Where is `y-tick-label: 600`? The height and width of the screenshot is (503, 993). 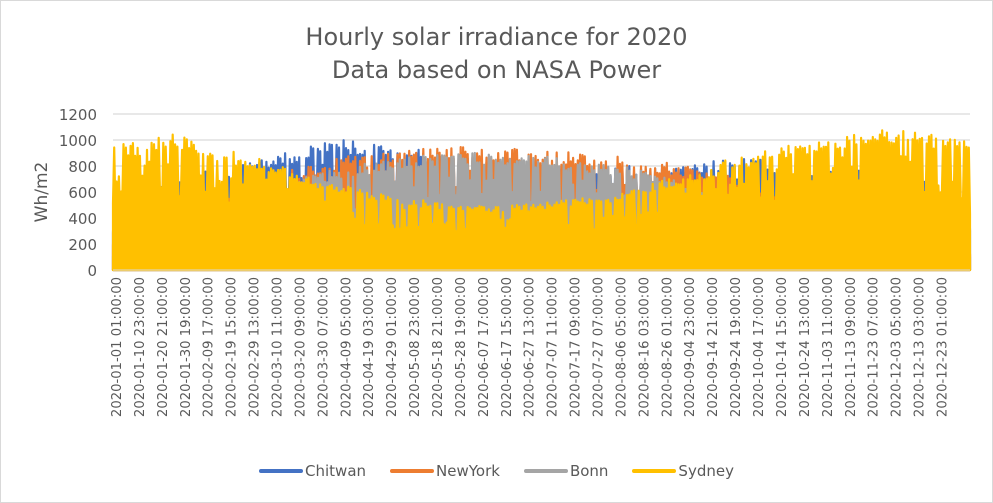
y-tick-label: 600 is located at coordinates (82, 193).